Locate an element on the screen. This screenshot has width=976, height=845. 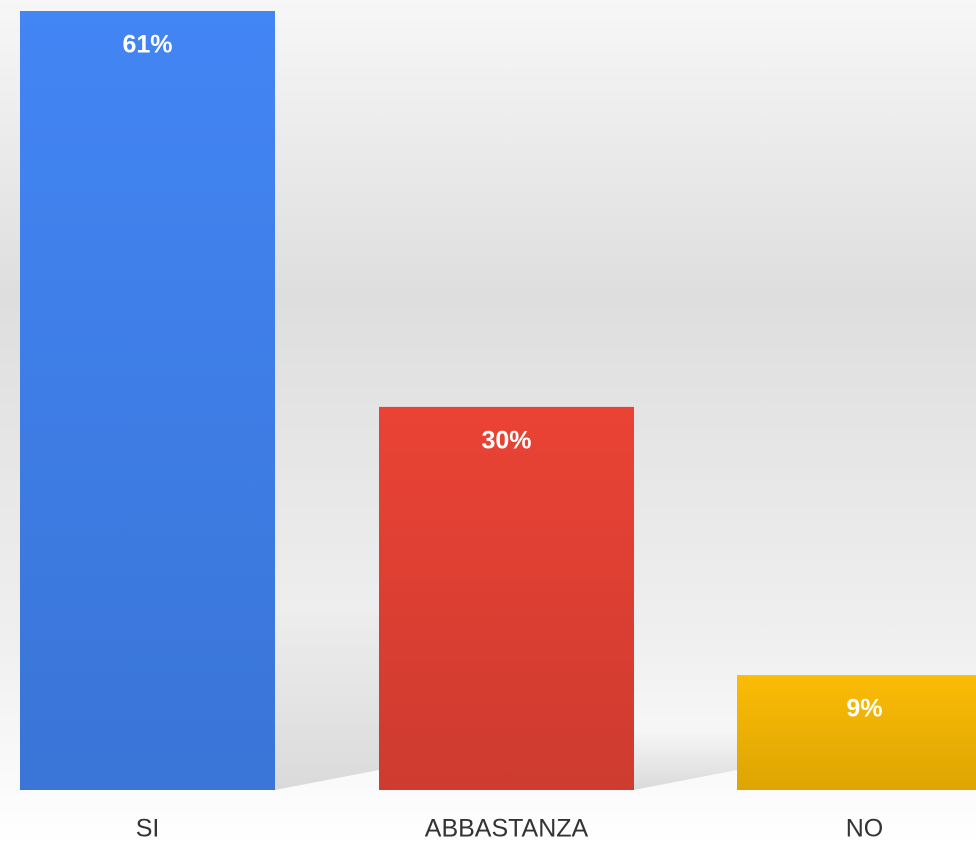
x-tick-label: NO is located at coordinates (865, 829).